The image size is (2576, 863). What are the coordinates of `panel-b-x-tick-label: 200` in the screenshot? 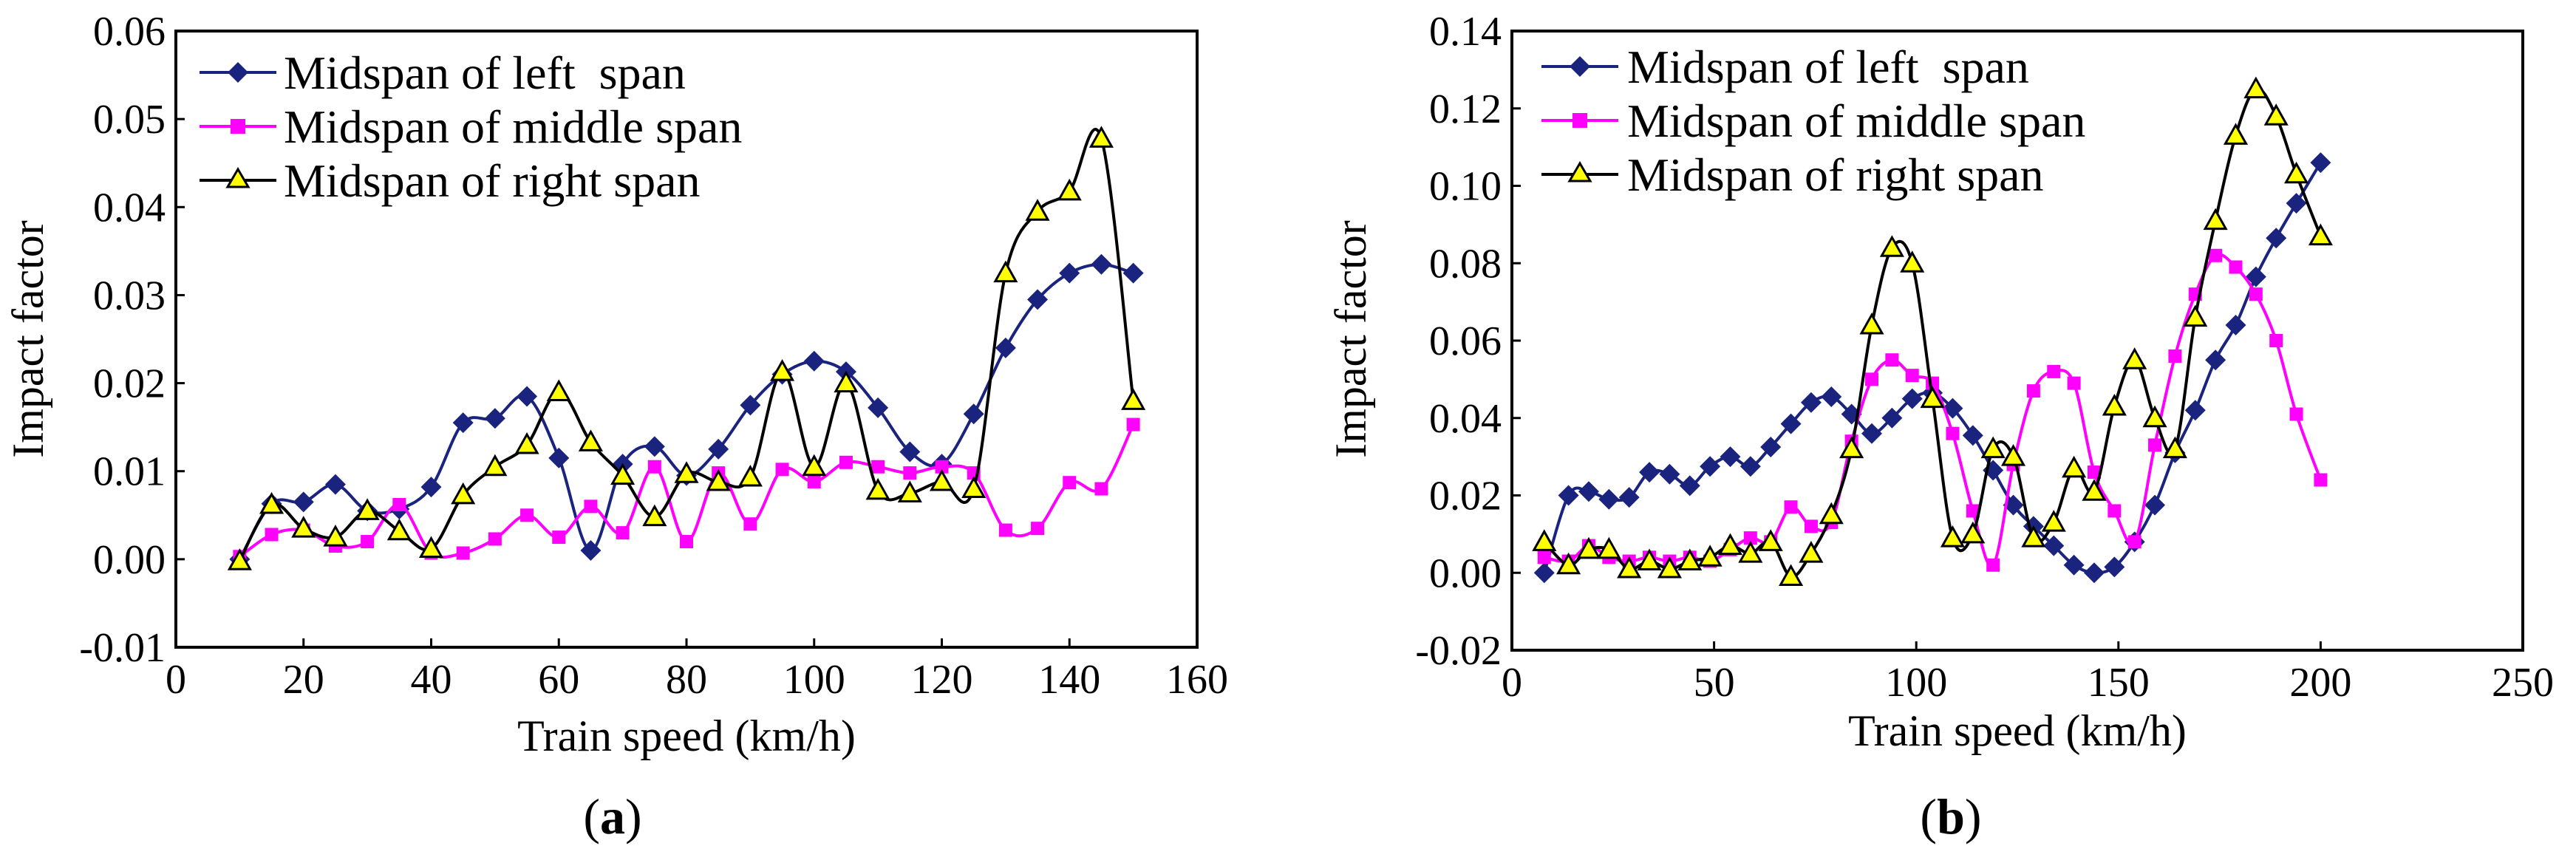 It's located at (2320, 683).